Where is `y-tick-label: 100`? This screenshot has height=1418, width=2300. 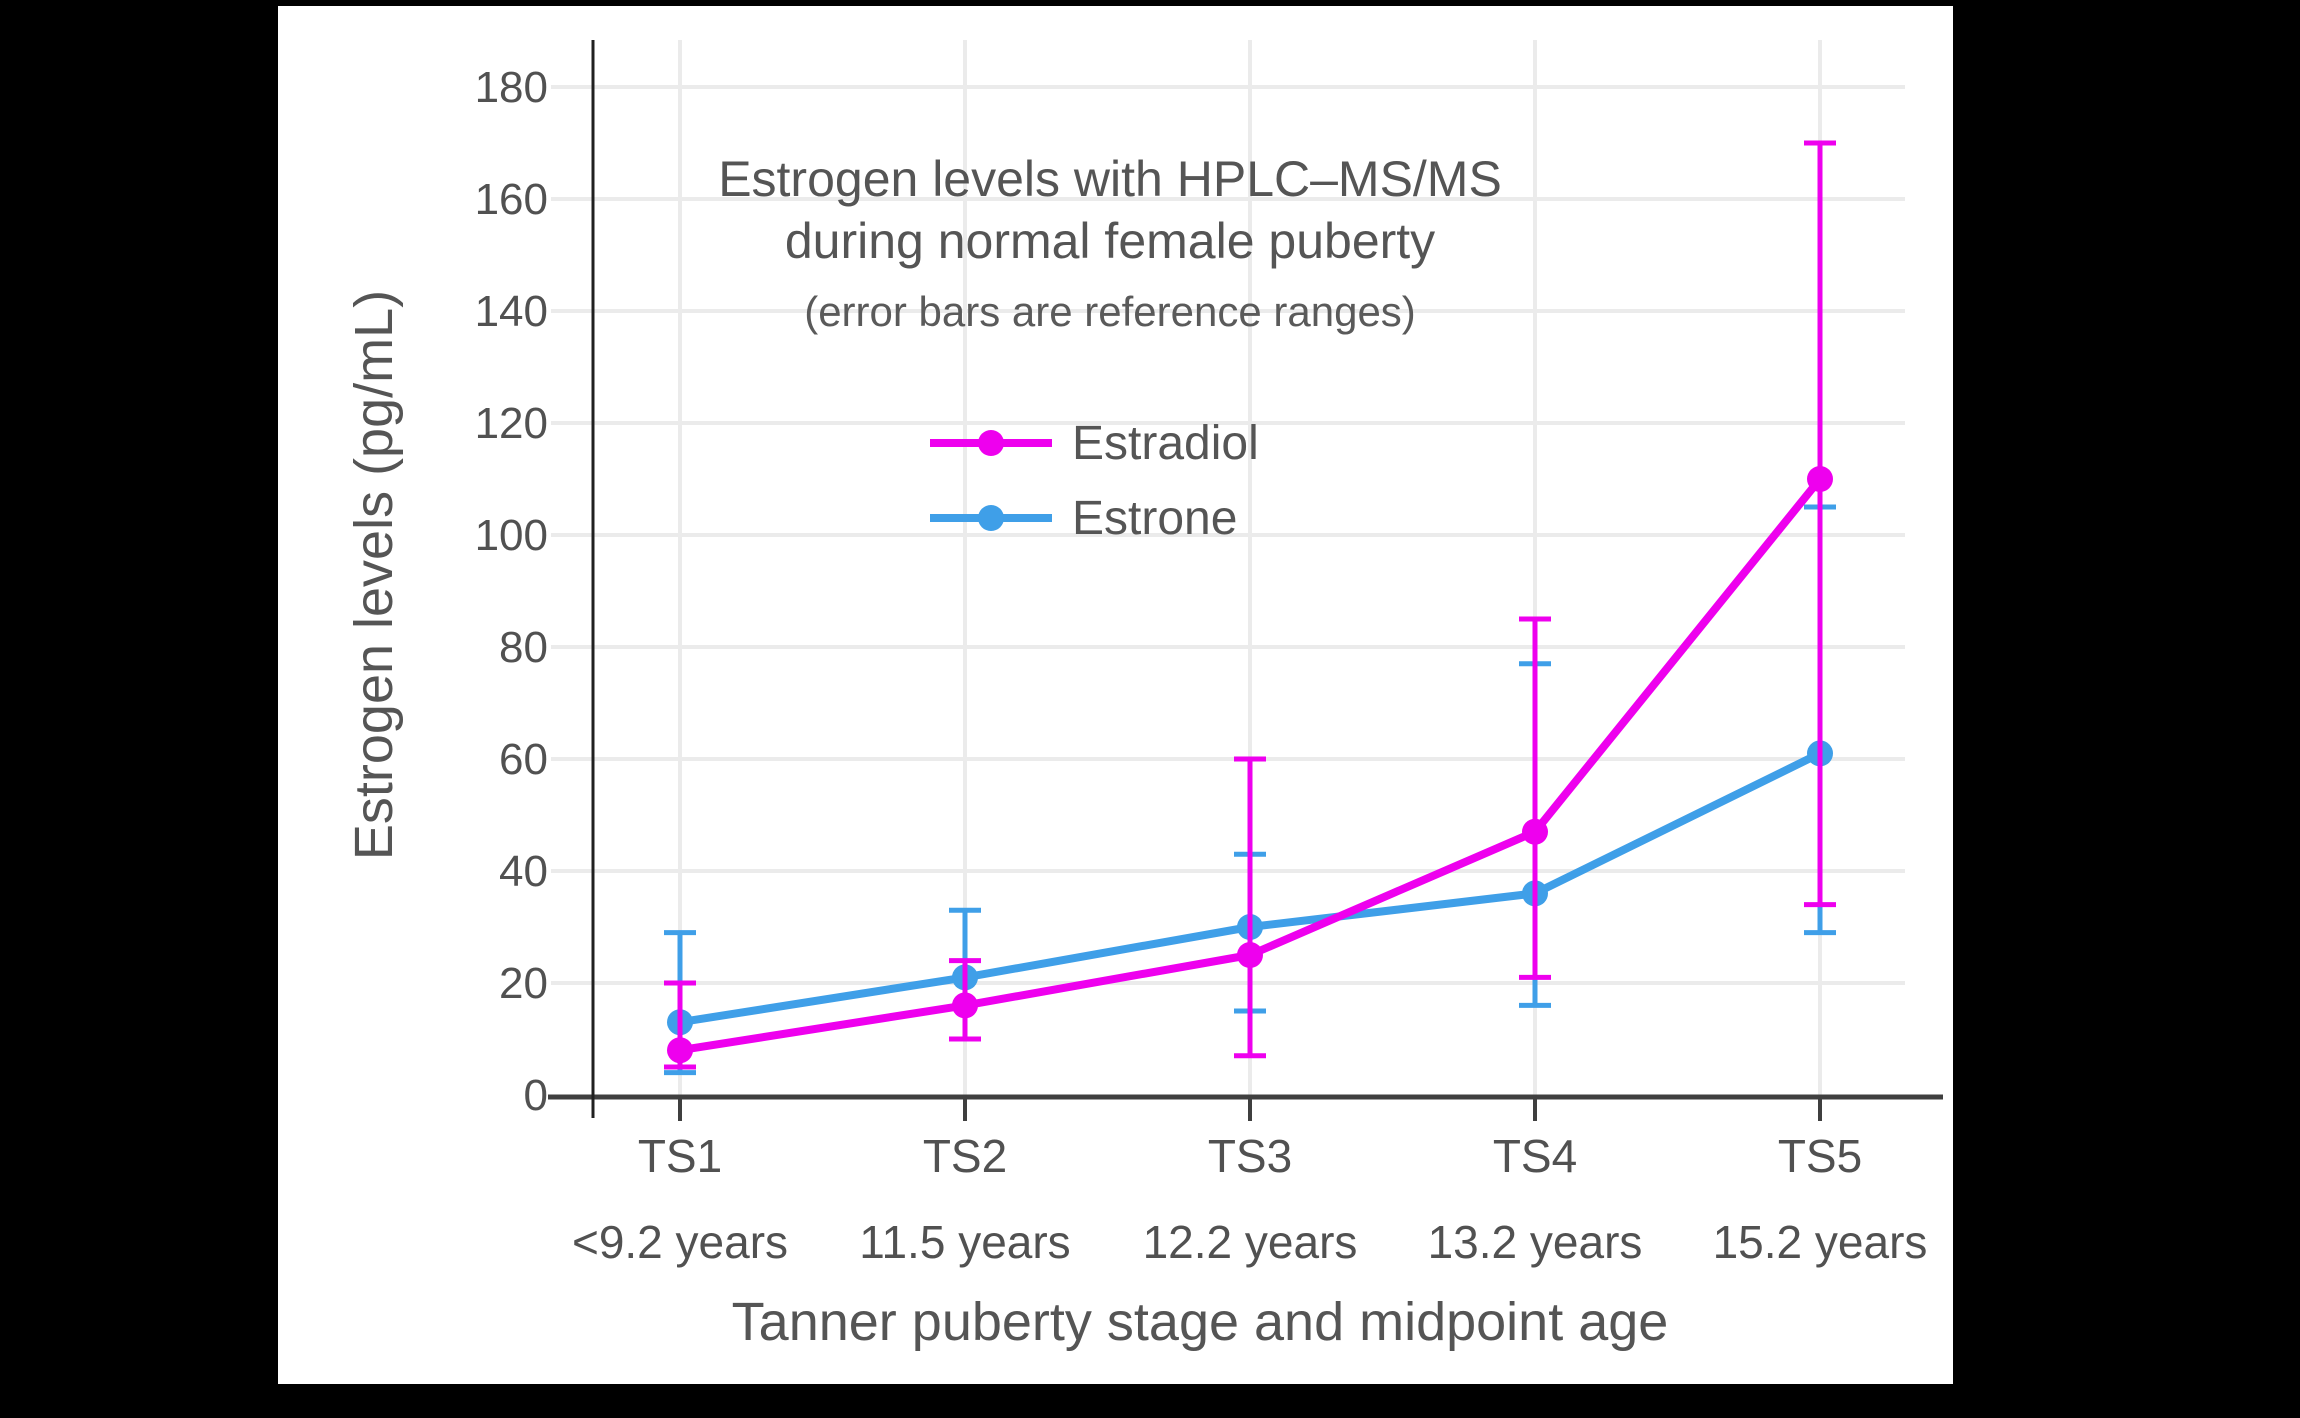
y-tick-label: 100 is located at coordinates (511, 535).